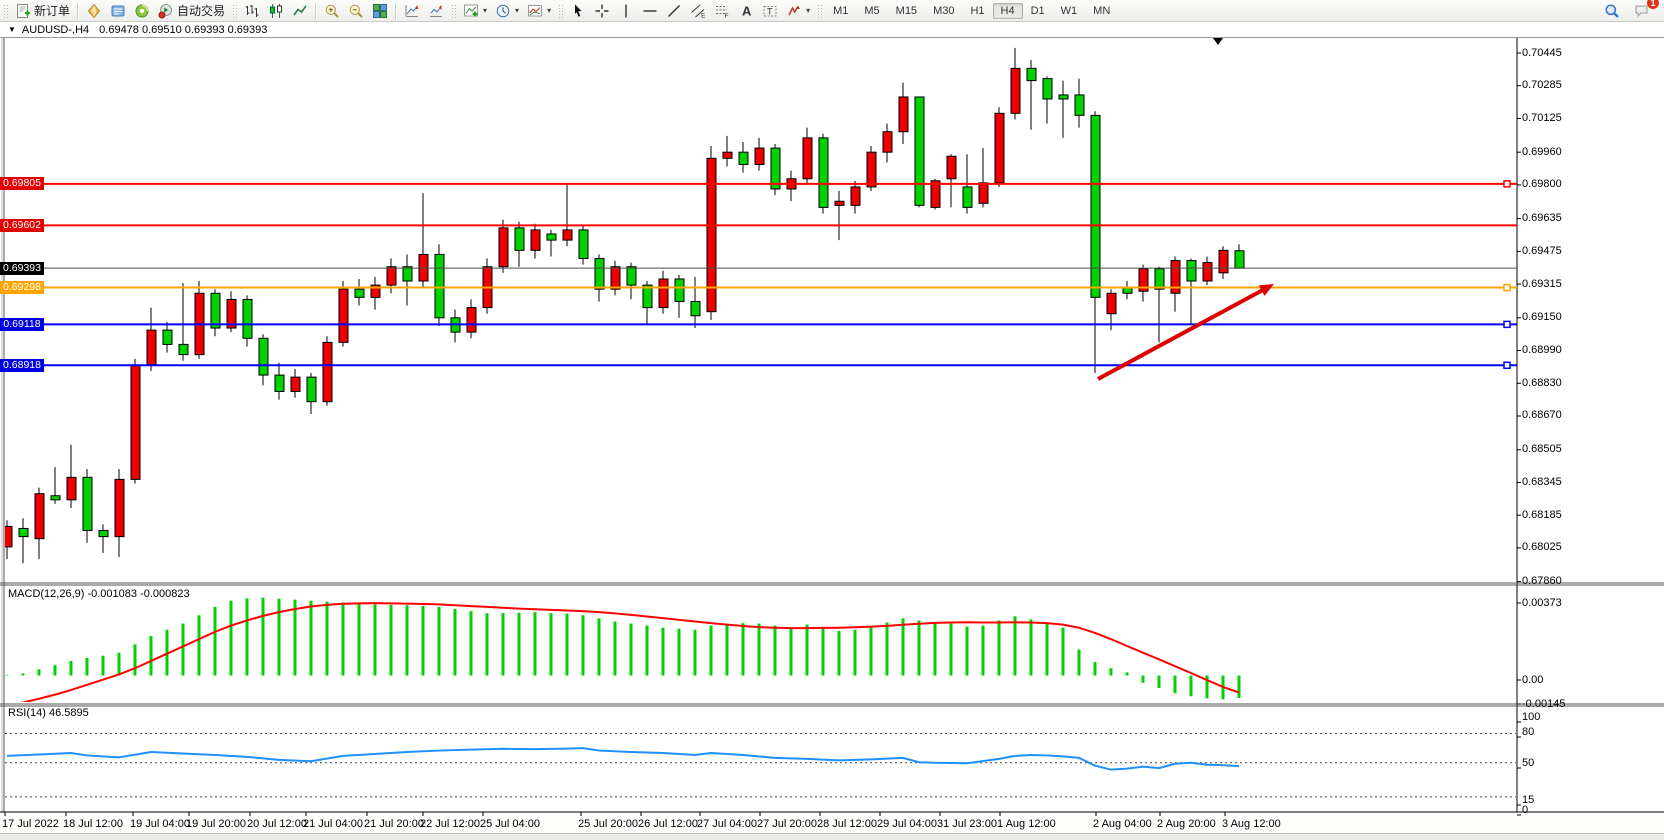 The width and height of the screenshot is (1664, 840). Describe the element at coordinates (1218, 41) in the screenshot. I see `chart-shift-marker` at that location.